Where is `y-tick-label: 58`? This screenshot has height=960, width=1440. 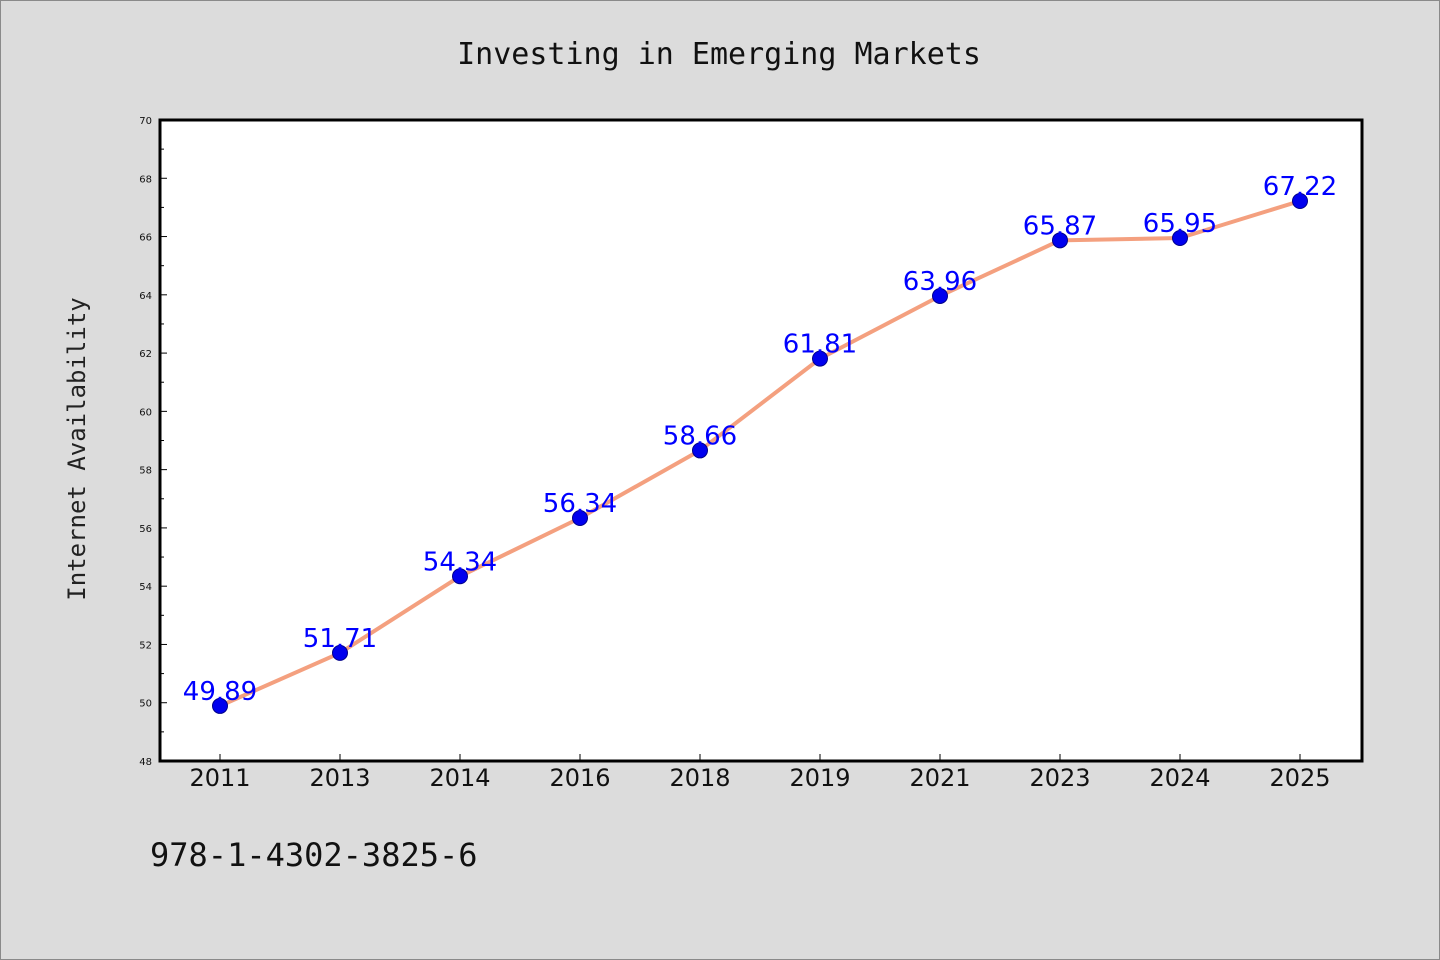 y-tick-label: 58 is located at coordinates (145, 471).